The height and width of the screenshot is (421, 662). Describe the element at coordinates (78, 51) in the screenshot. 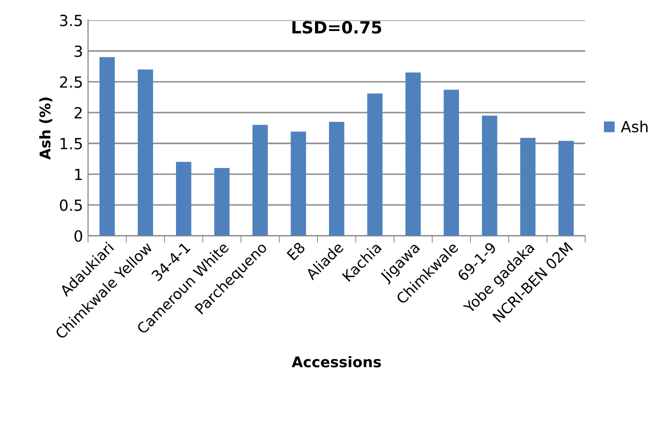

I see `y-tick-label: 3` at that location.